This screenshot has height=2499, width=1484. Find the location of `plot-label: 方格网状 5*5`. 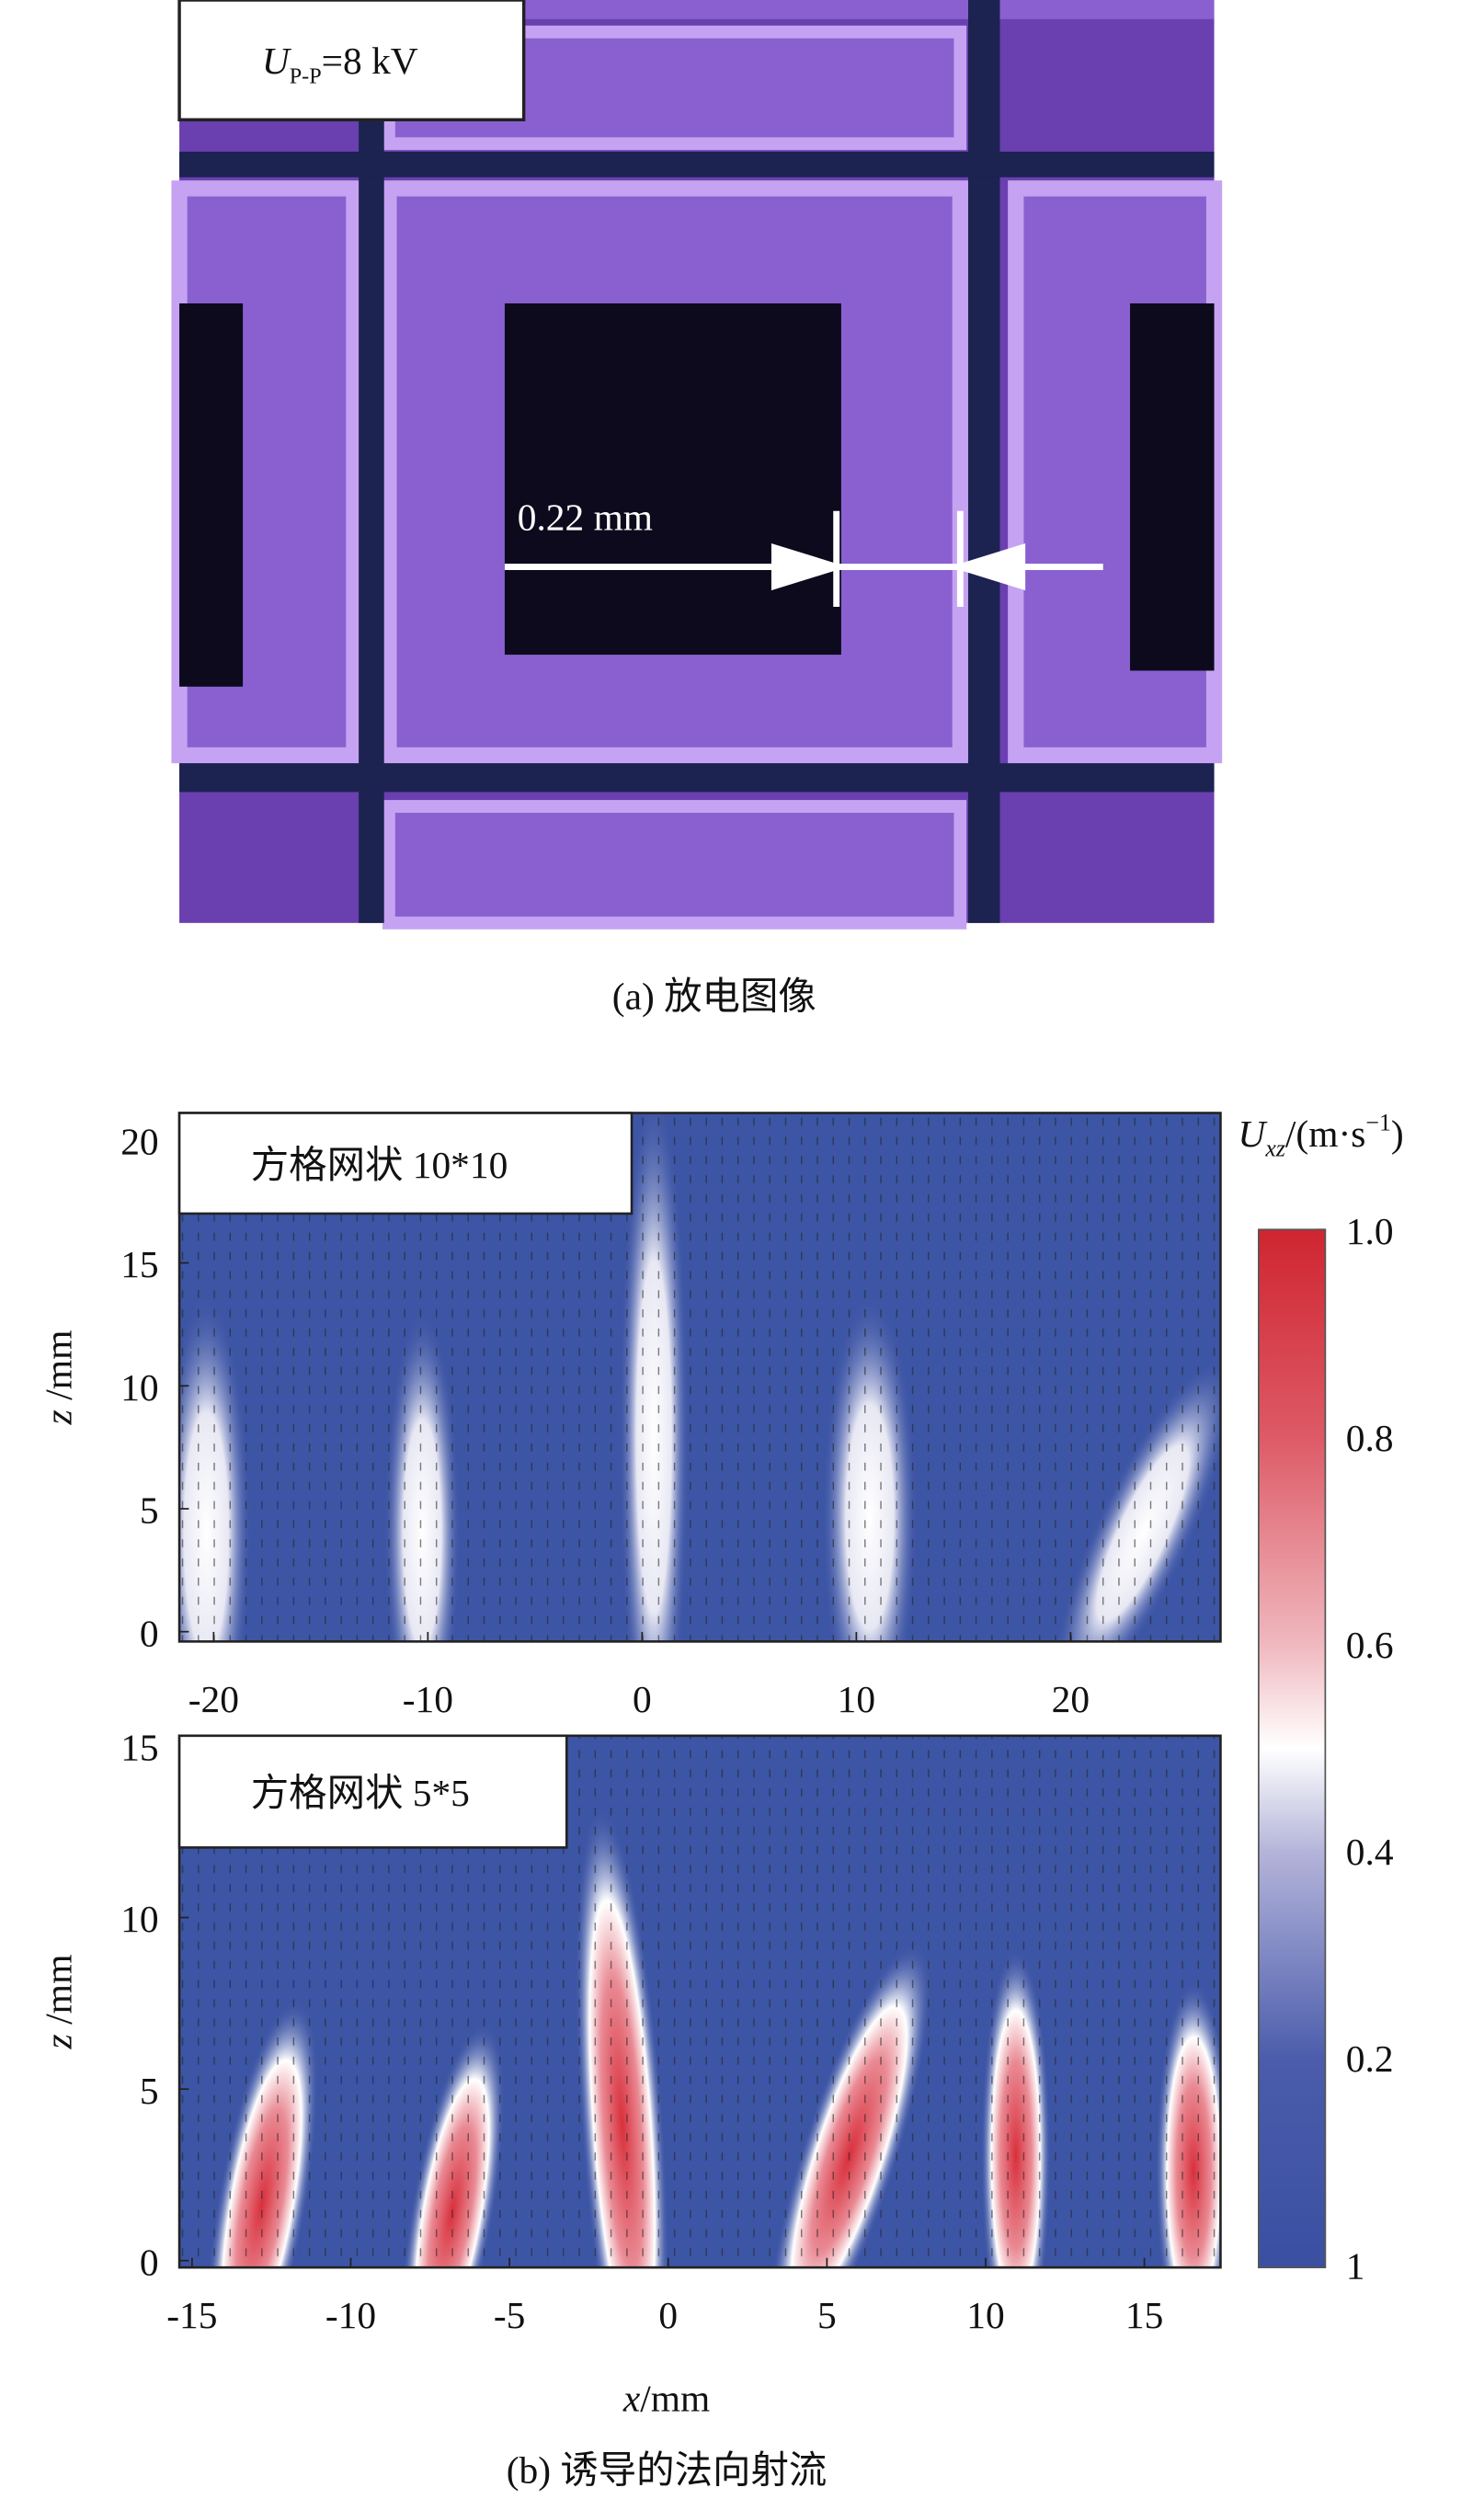

plot-label: 方格网状 5*5 is located at coordinates (360, 1793).